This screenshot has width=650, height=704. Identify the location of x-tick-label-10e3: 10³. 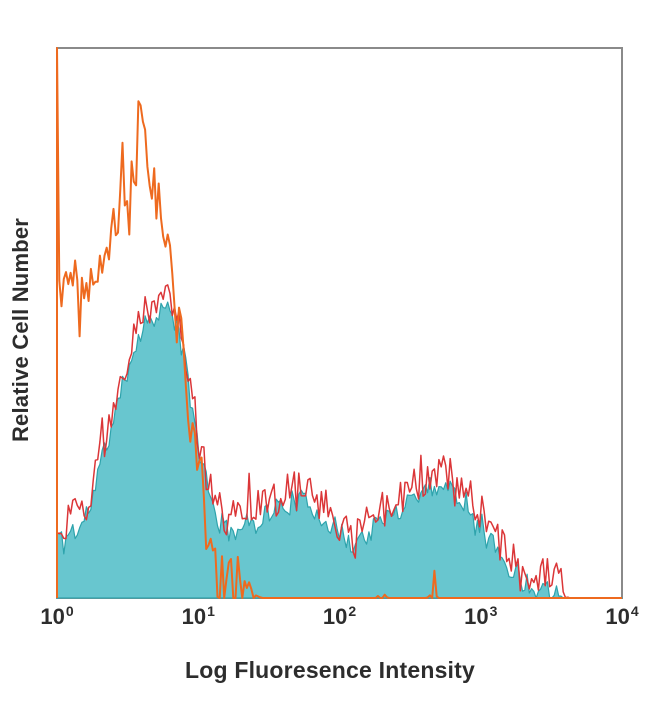
(481, 616).